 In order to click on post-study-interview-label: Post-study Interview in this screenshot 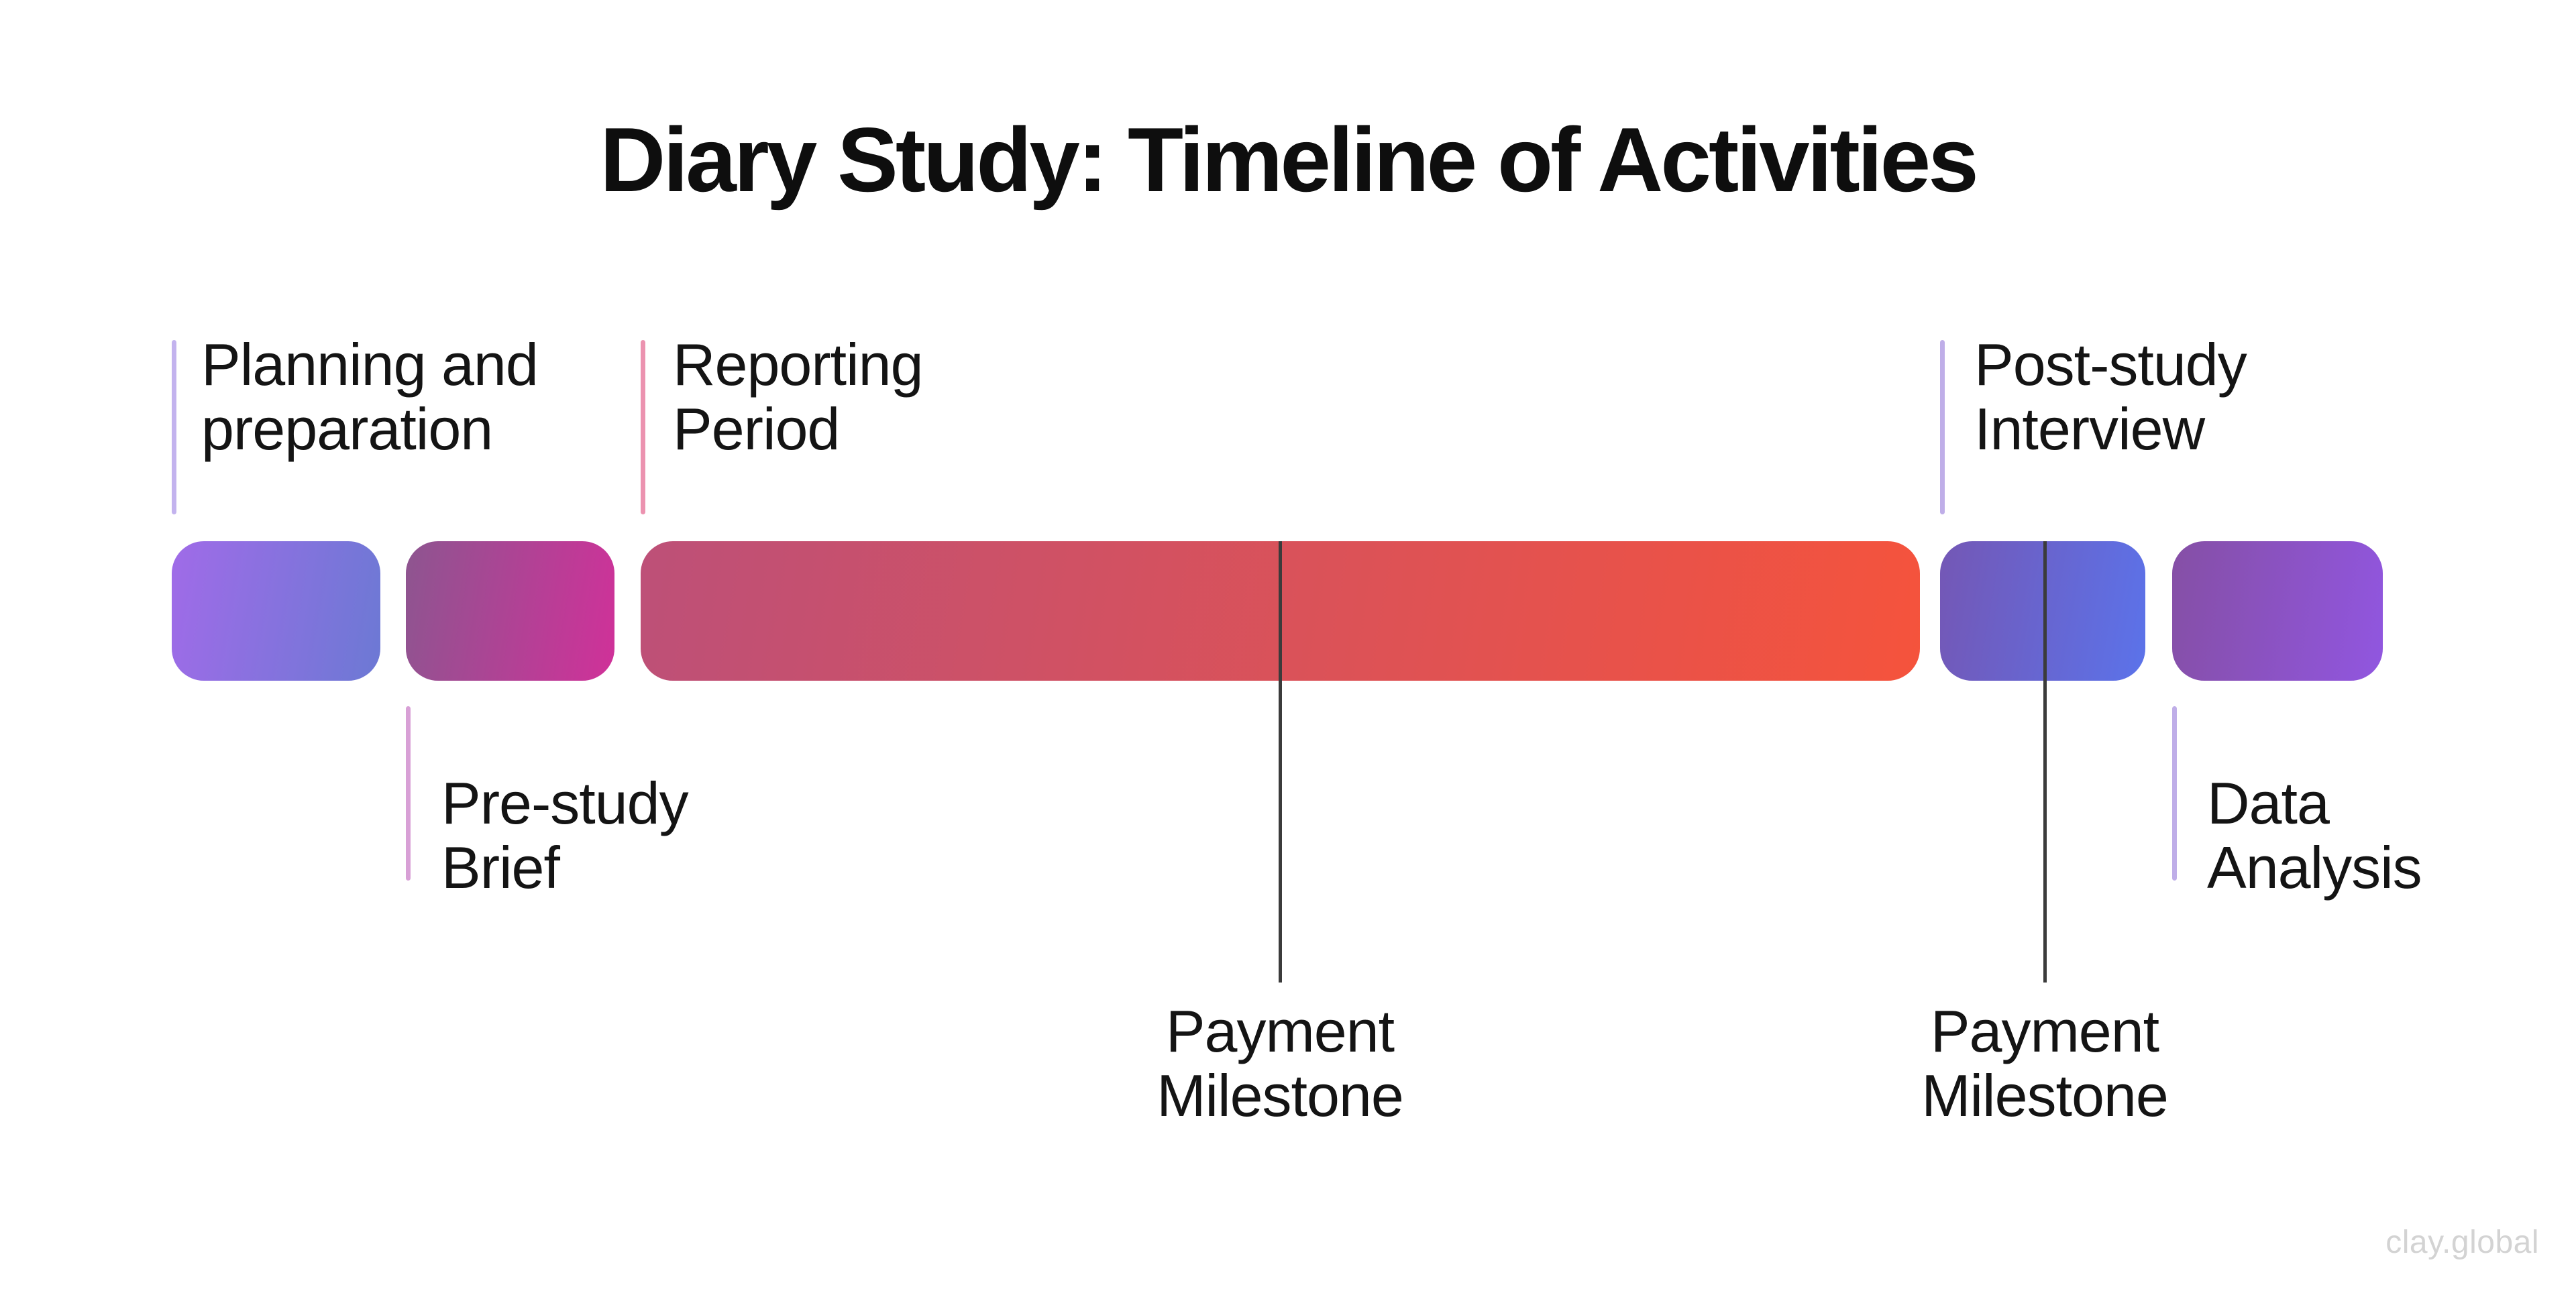, I will do `click(2110, 397)`.